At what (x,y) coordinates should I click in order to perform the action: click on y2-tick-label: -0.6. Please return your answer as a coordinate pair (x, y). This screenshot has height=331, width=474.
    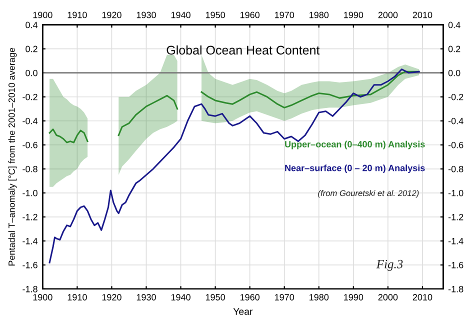
    Looking at the image, I should click on (456, 145).